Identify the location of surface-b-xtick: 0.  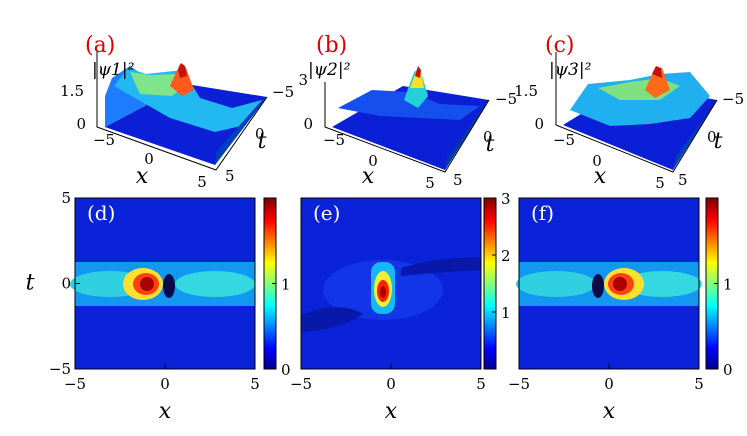
(373, 161).